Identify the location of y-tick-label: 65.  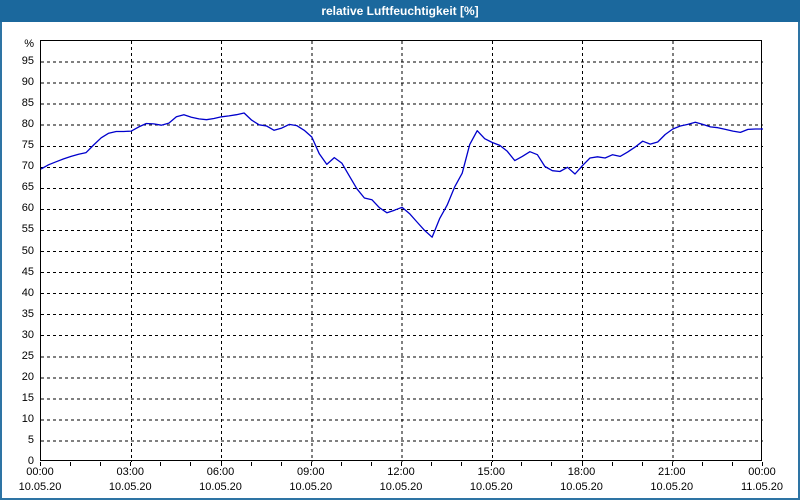
(27, 187).